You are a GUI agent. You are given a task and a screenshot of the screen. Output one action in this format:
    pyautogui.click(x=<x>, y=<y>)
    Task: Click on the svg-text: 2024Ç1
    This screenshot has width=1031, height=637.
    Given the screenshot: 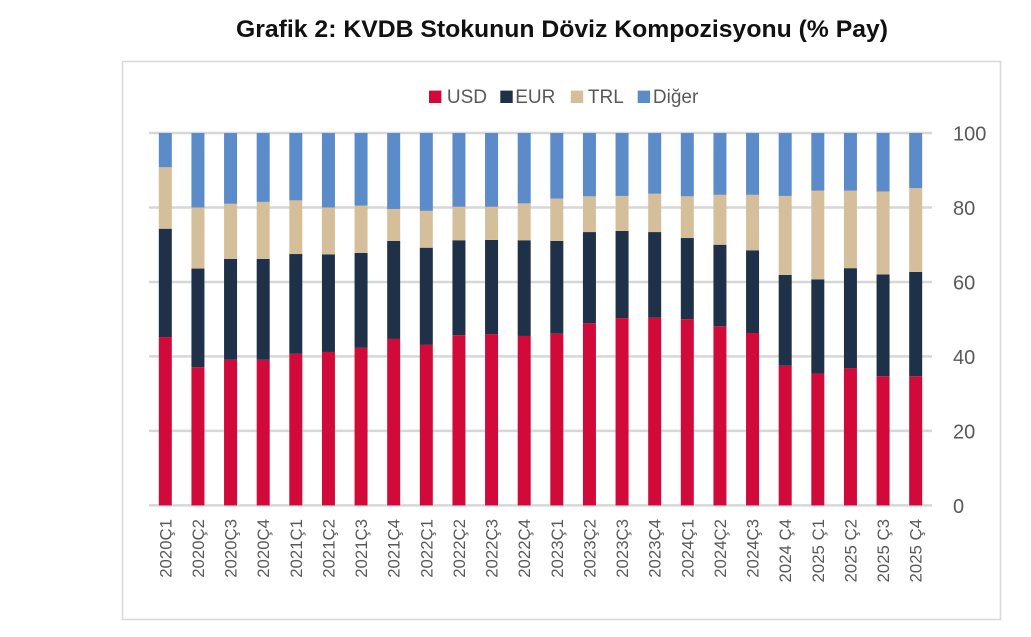 What is the action you would take?
    pyautogui.click(x=687, y=548)
    